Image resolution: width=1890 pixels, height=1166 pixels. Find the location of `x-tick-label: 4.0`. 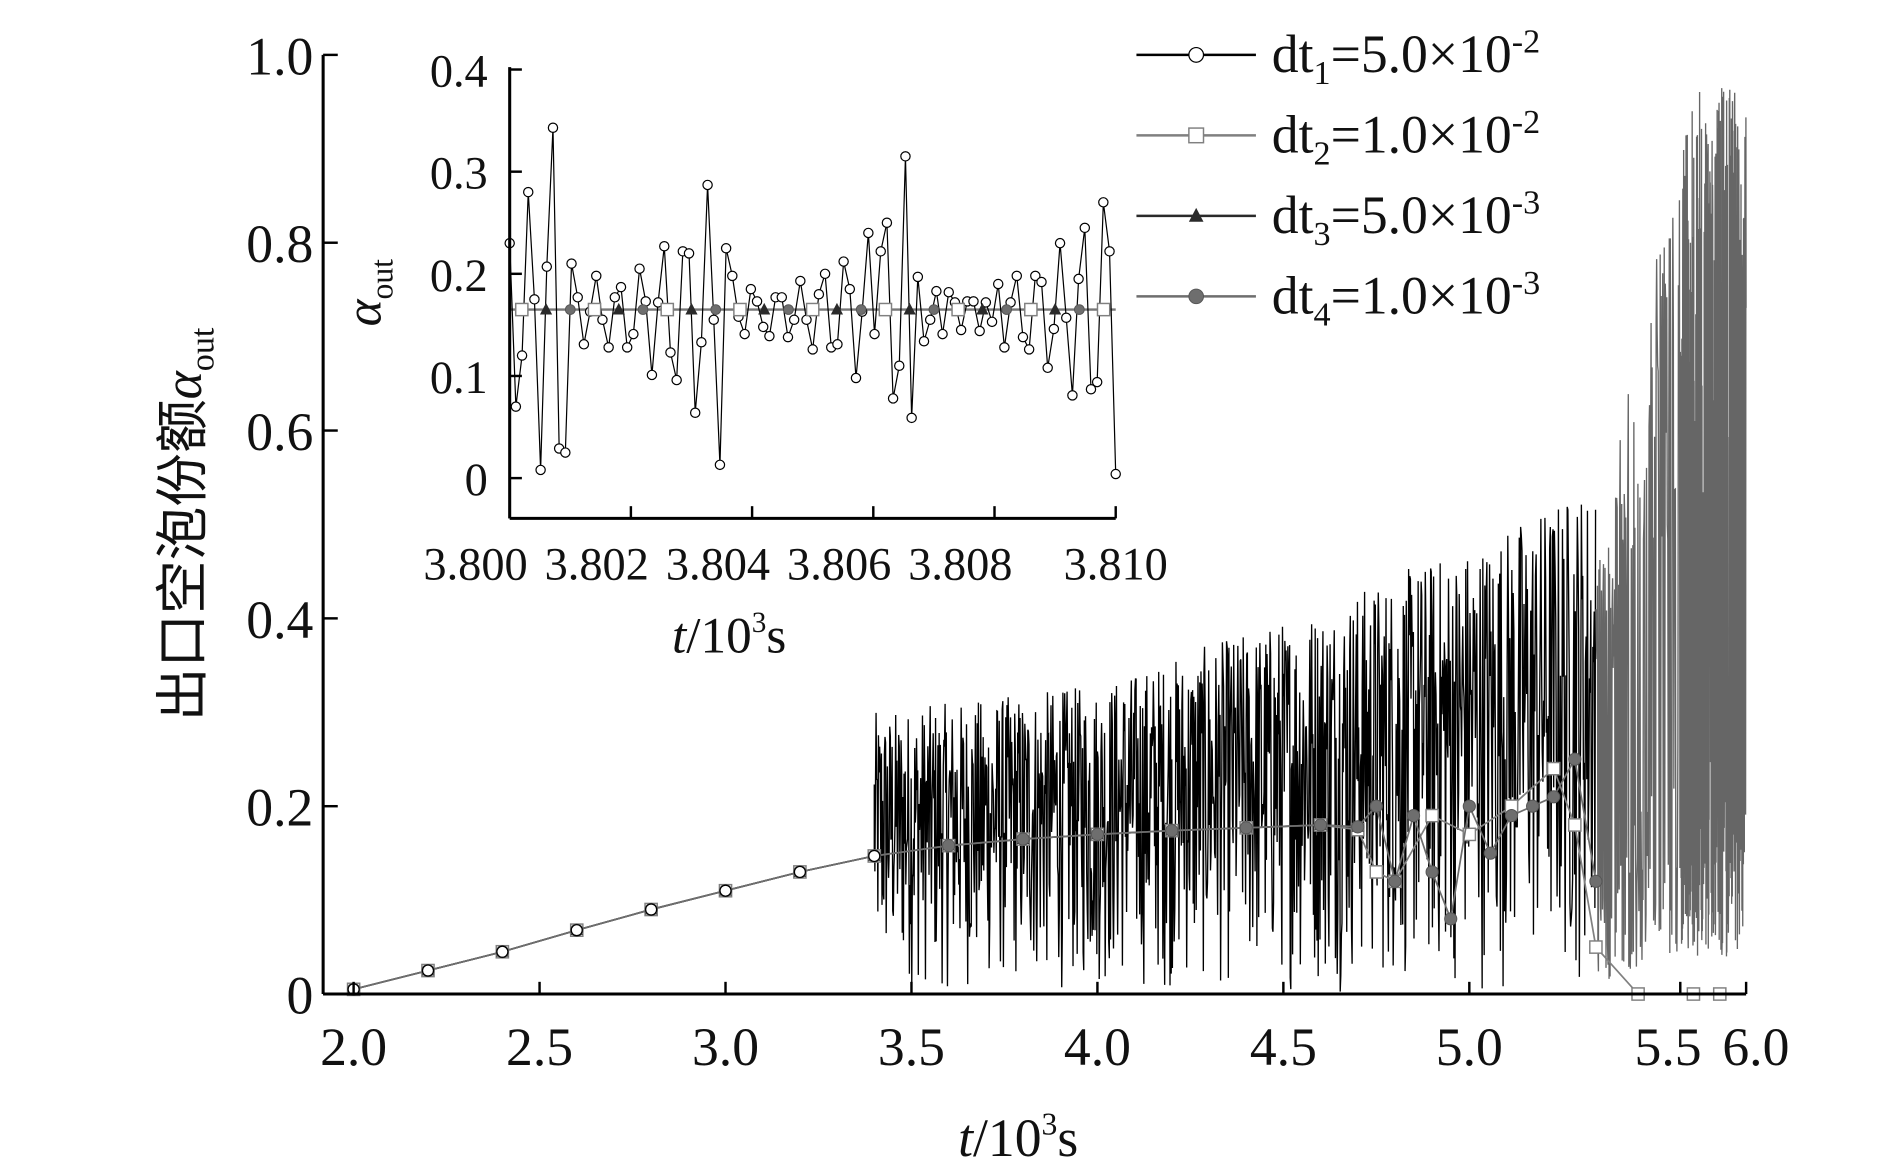

x-tick-label: 4.0 is located at coordinates (1097, 1047).